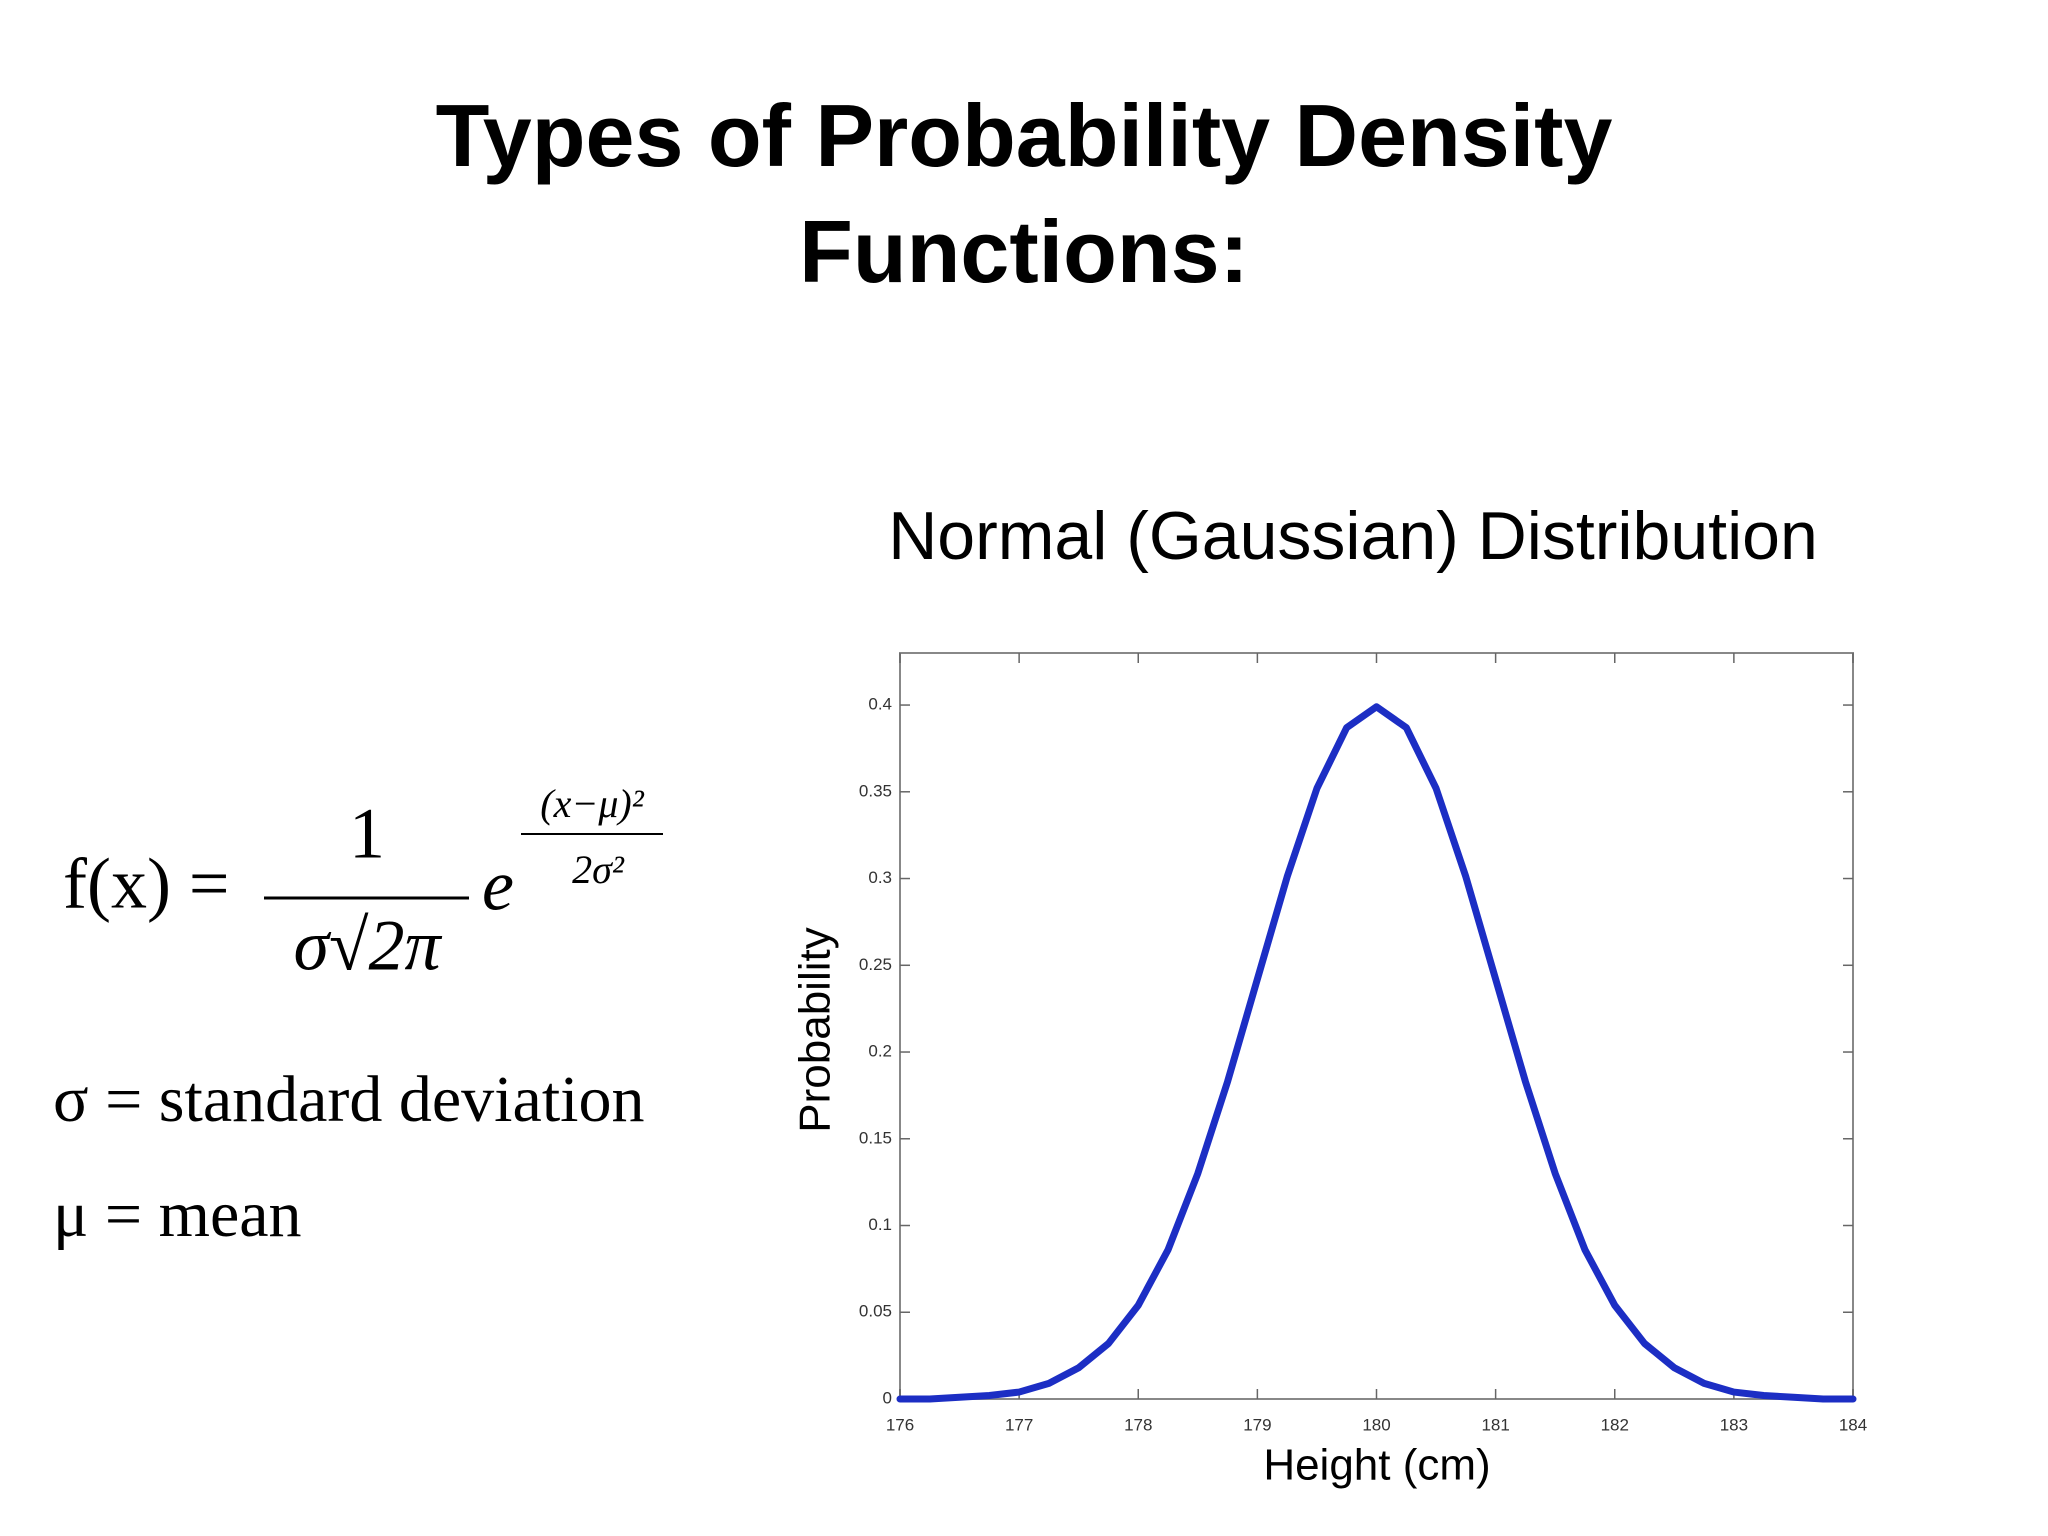 The height and width of the screenshot is (1536, 2048). I want to click on definition: μ = mean, so click(177, 1214).